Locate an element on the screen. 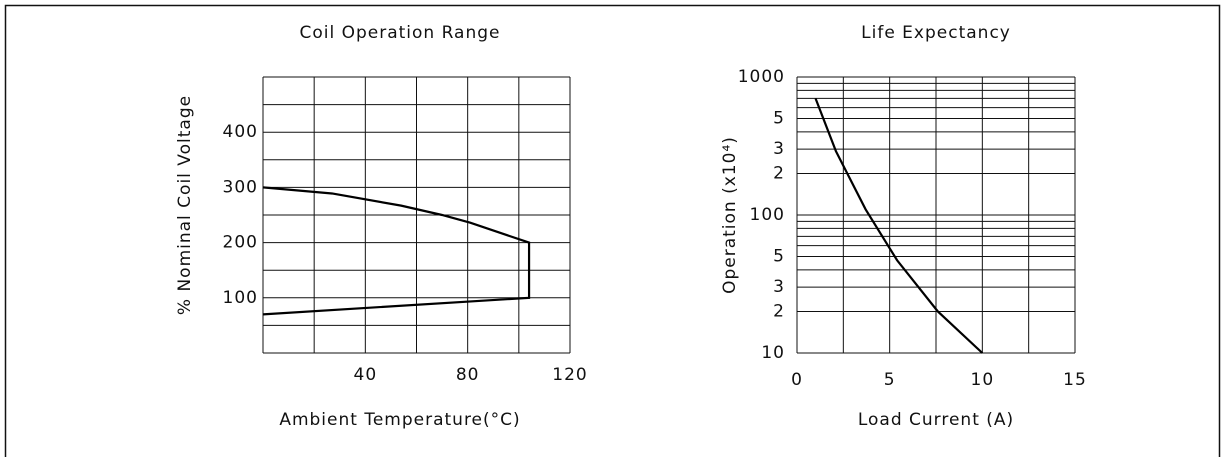  x-tick-label: 40 is located at coordinates (366, 375).